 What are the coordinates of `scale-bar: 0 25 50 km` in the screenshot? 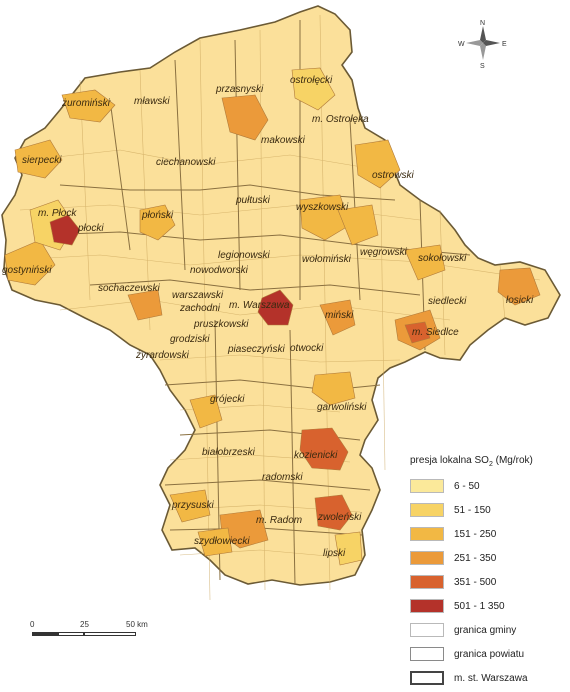 It's located at (98, 635).